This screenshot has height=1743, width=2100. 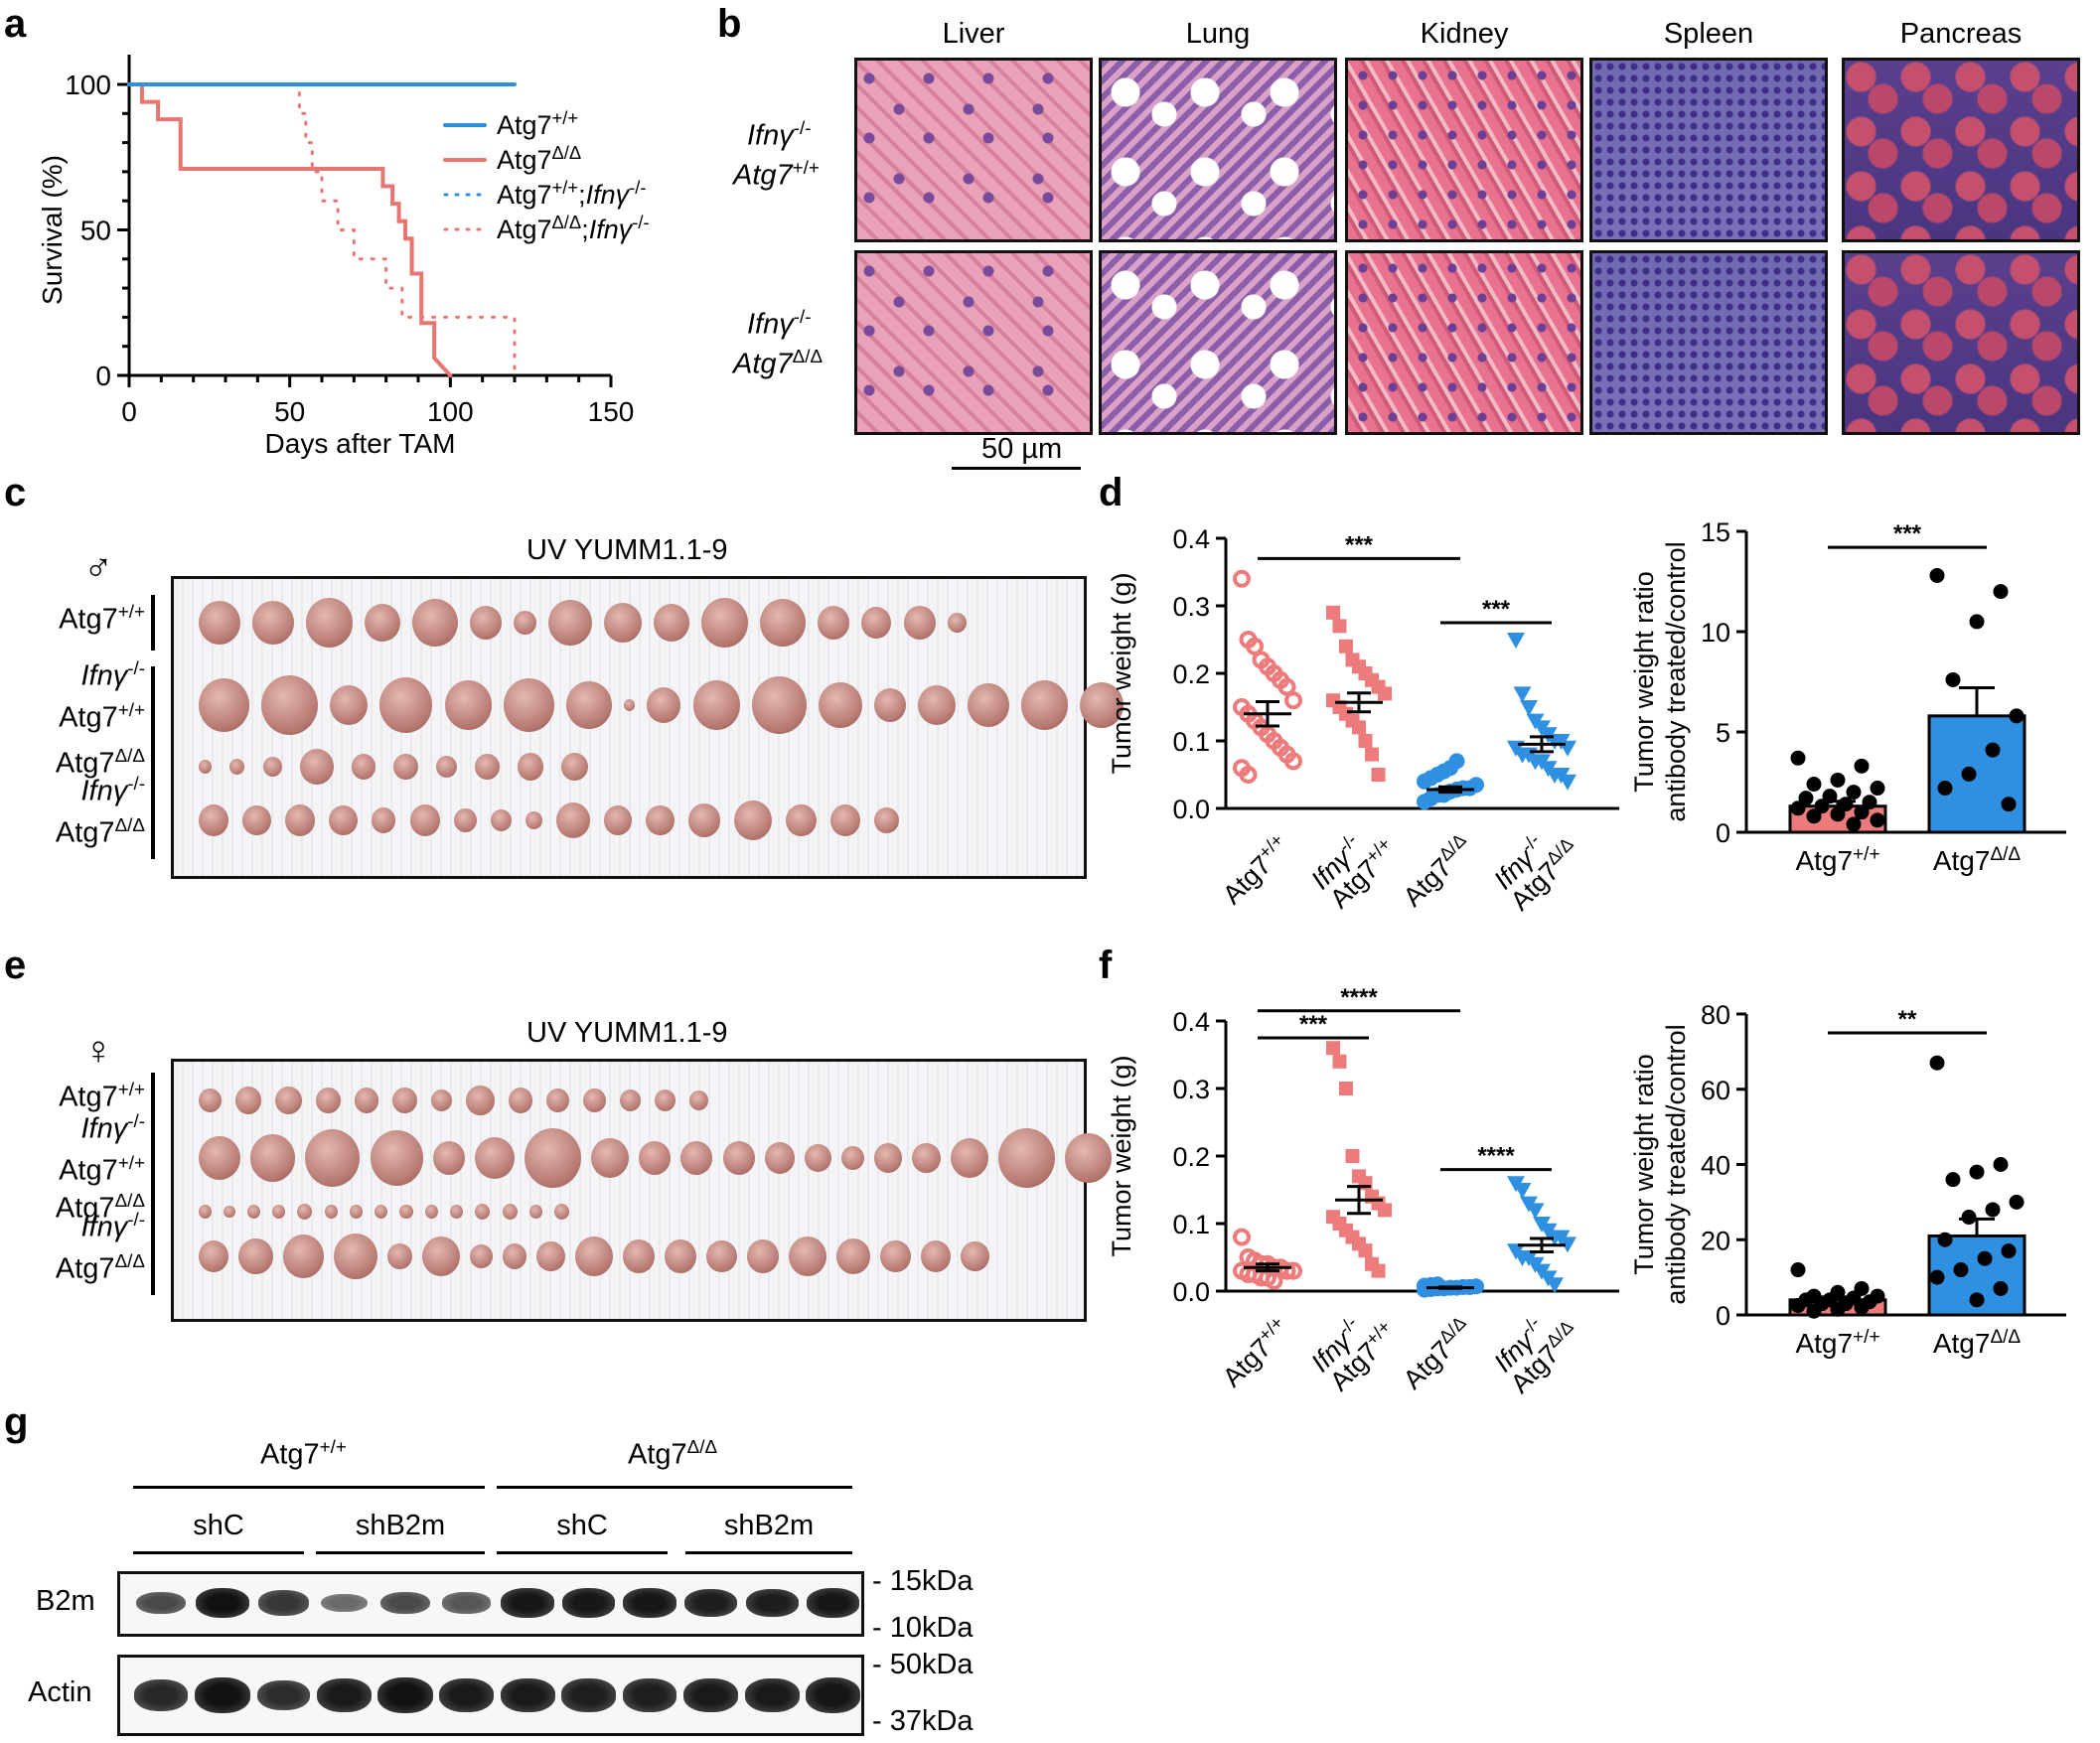 What do you see at coordinates (778, 363) in the screenshot?
I see `histology-row-label: Atg7Δ/Δ` at bounding box center [778, 363].